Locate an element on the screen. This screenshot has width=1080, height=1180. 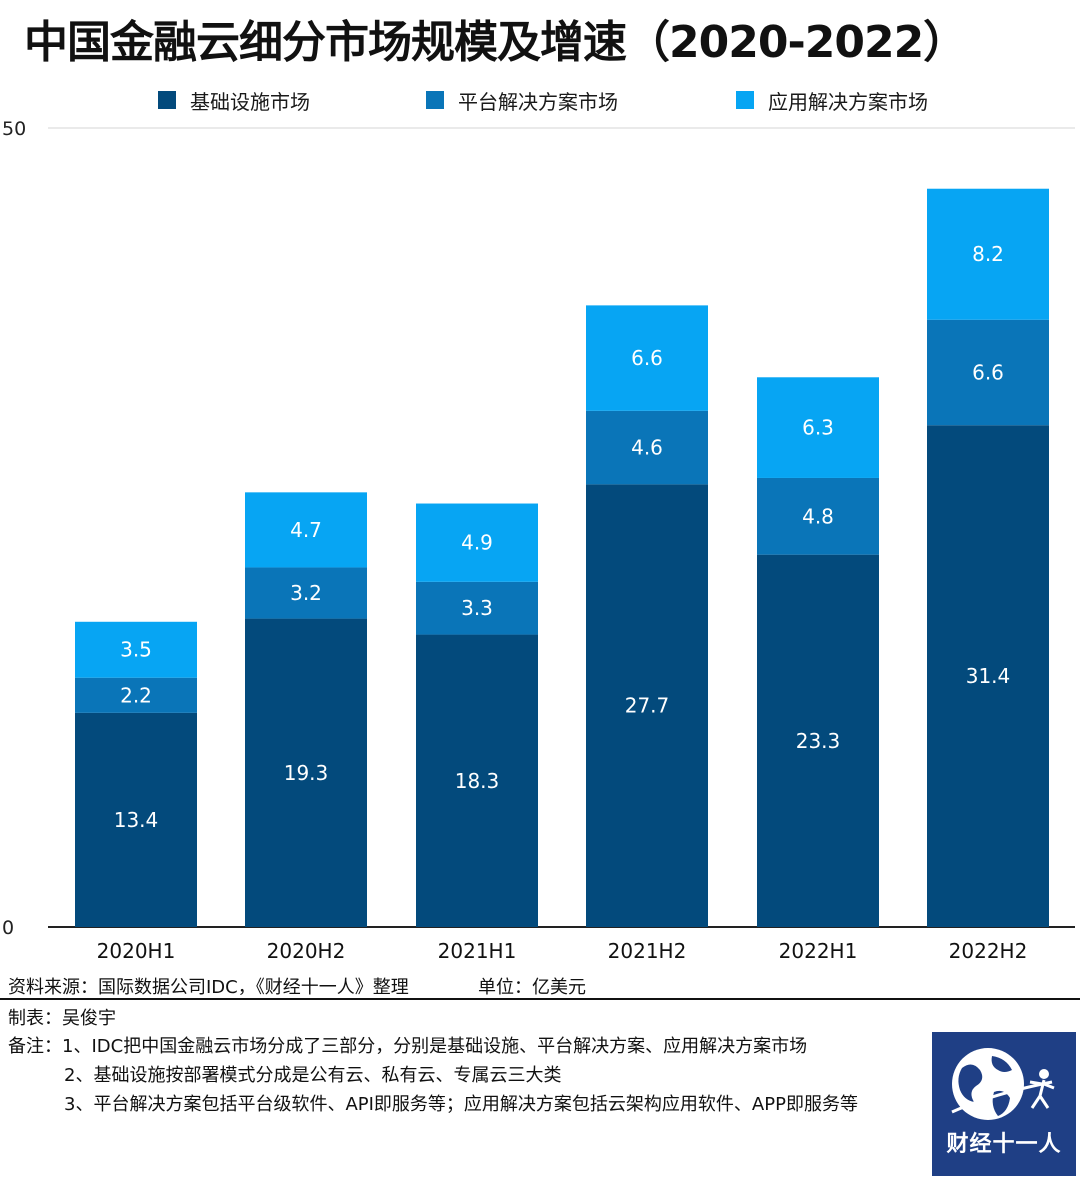
data-label-app: 8.2 is located at coordinates (988, 254).